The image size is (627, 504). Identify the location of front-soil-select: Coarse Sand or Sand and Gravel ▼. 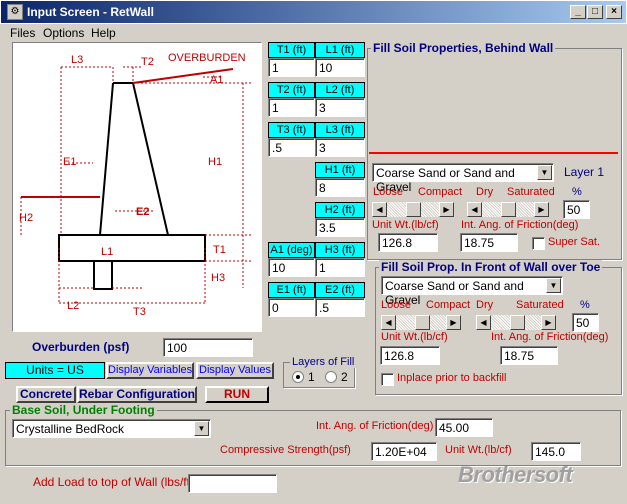
(472, 291).